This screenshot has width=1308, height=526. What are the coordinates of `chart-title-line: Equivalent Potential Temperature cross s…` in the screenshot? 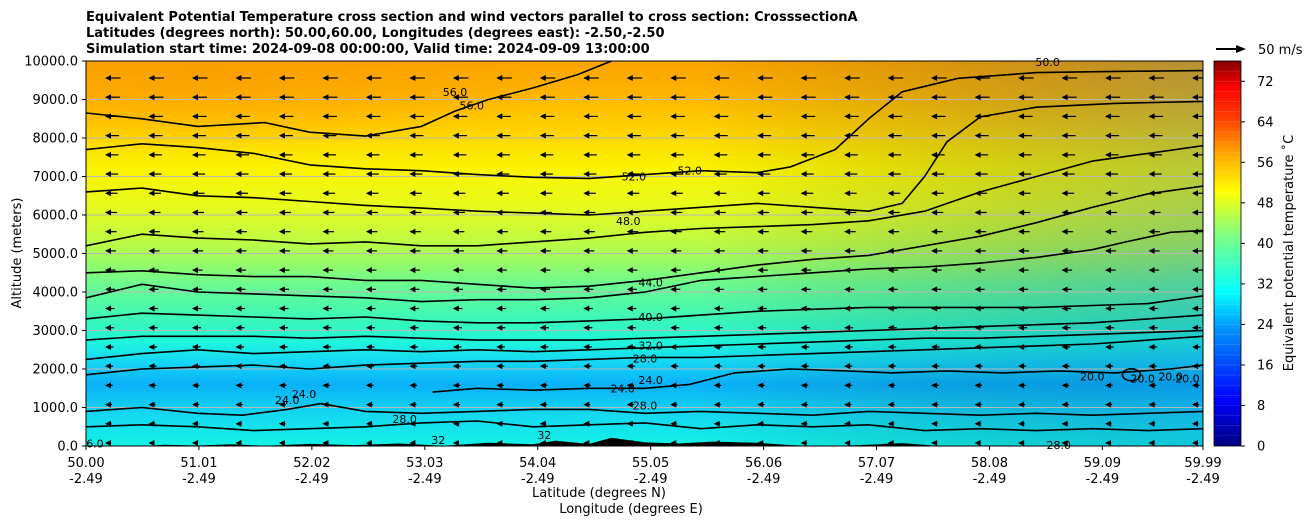 It's located at (472, 17).